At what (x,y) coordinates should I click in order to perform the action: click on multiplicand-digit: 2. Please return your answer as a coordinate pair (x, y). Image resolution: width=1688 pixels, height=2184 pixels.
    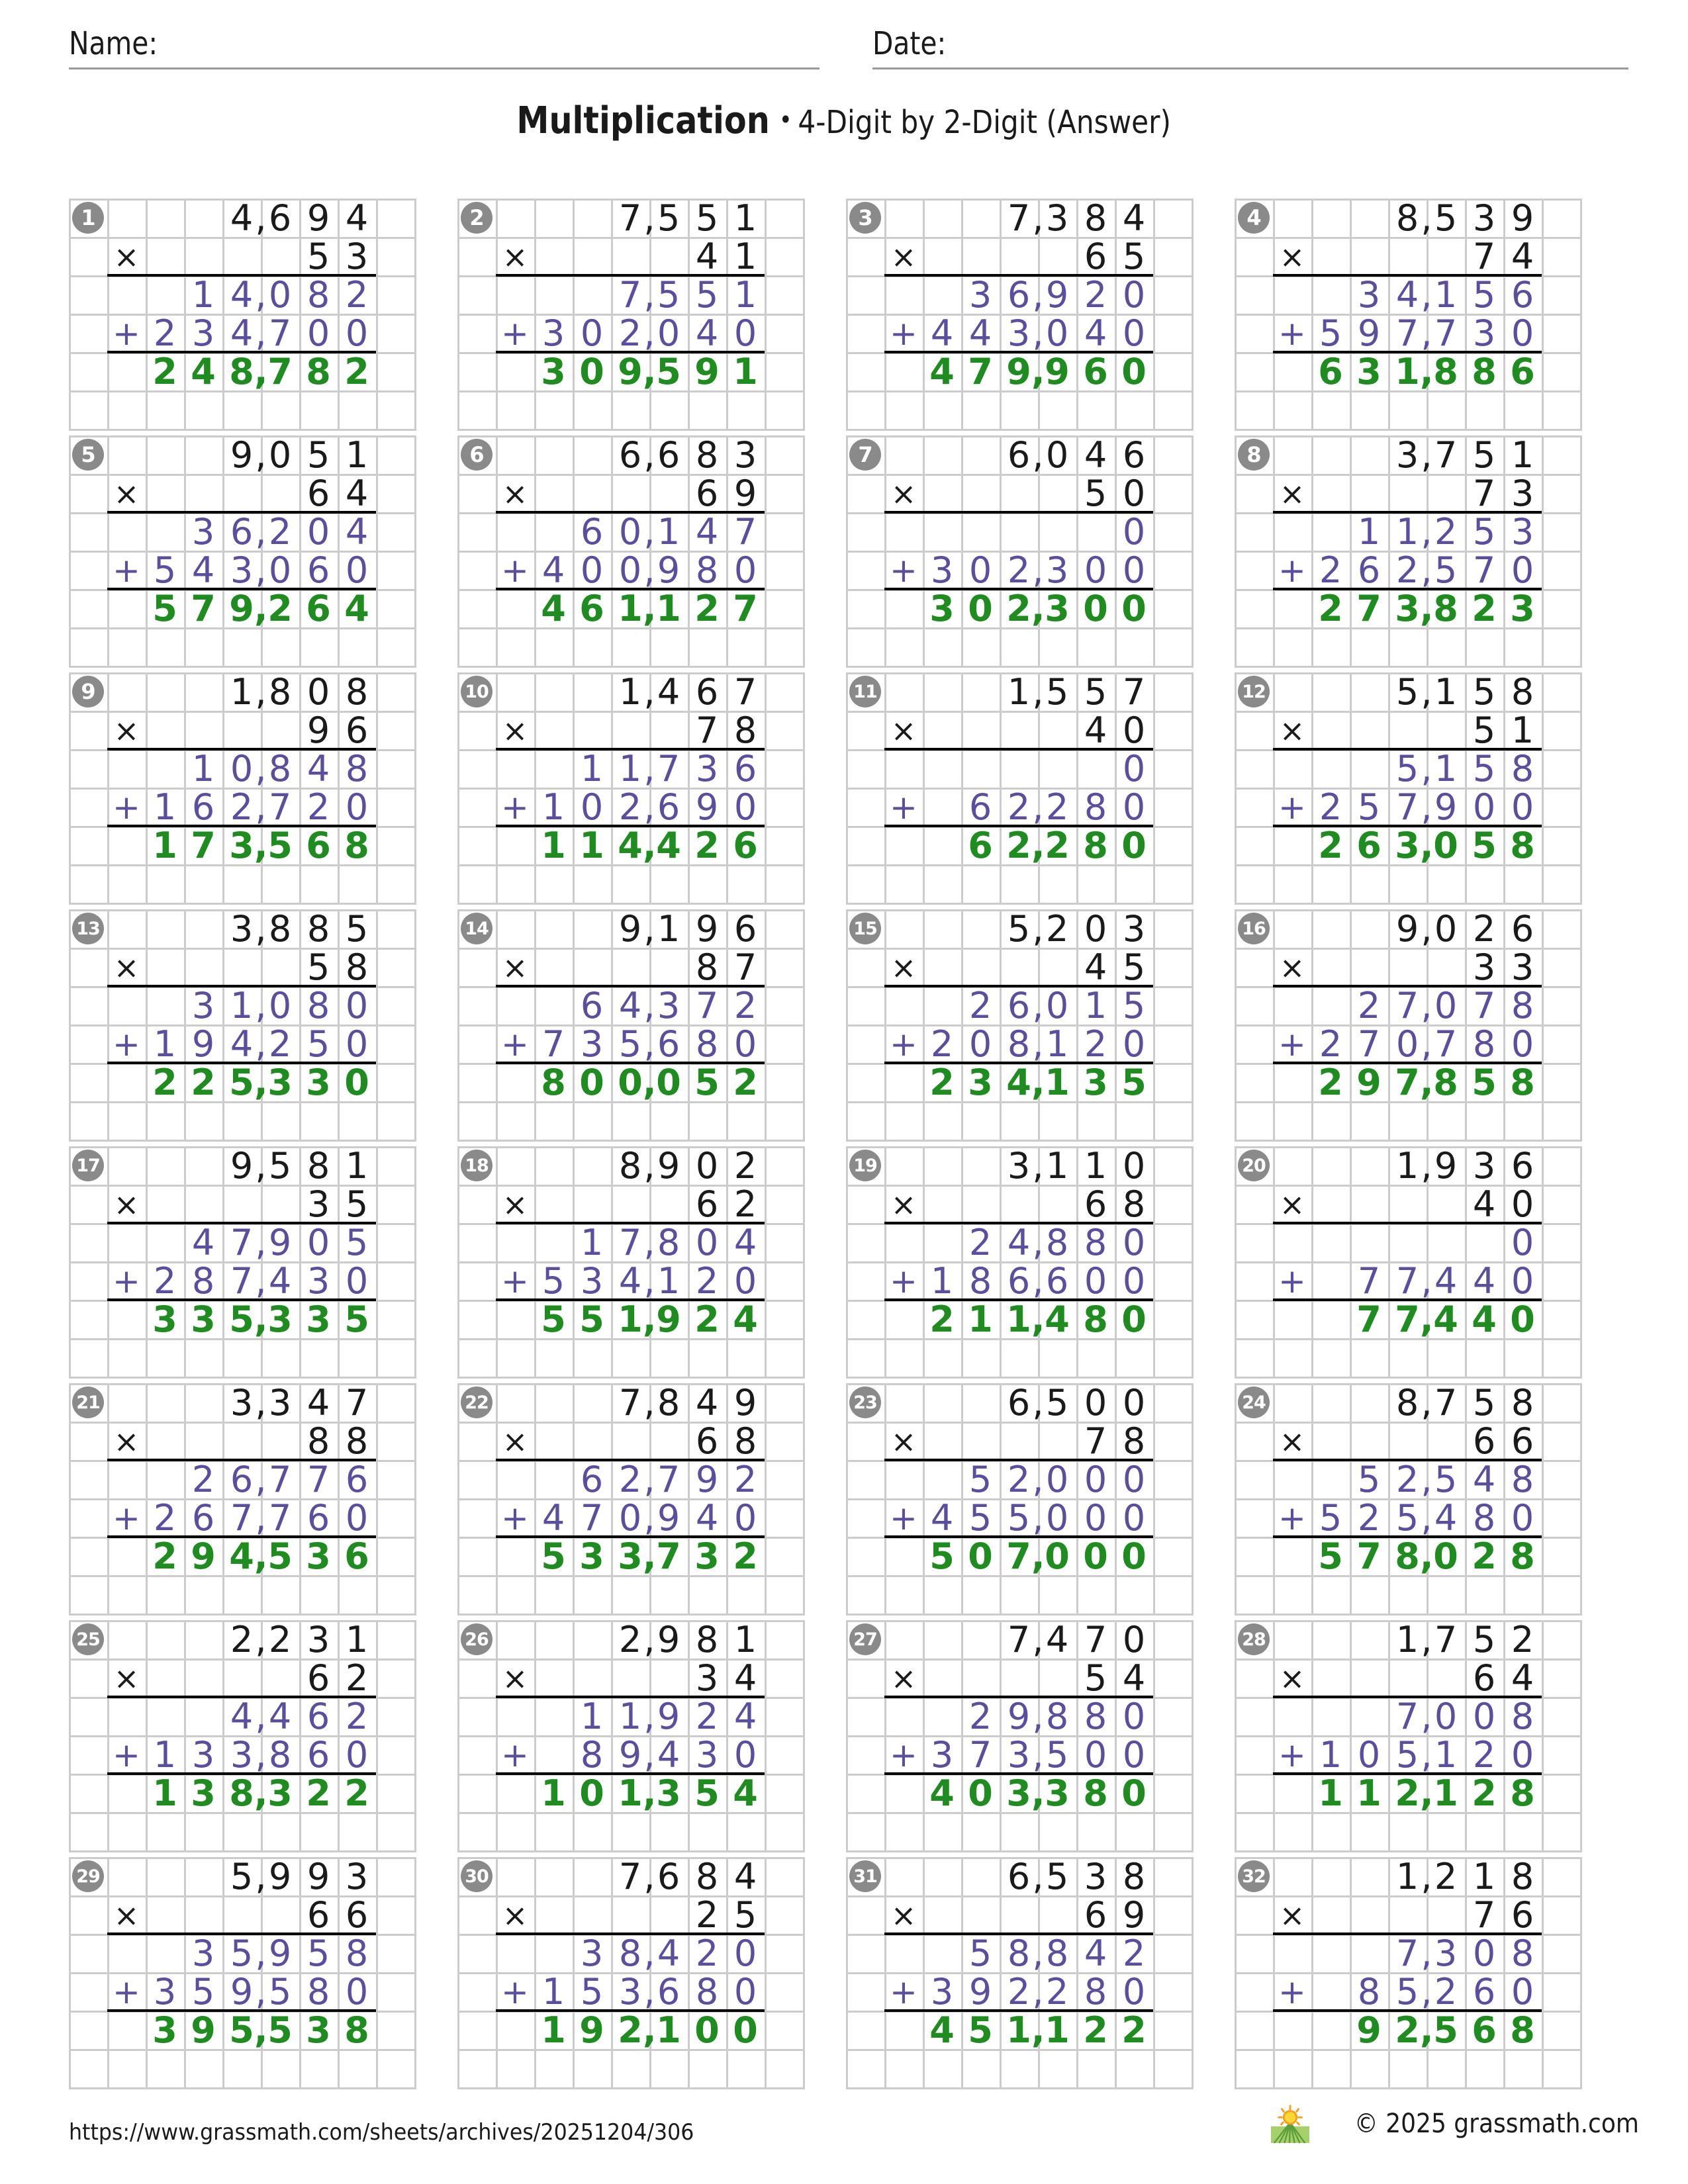
    Looking at the image, I should click on (1057, 929).